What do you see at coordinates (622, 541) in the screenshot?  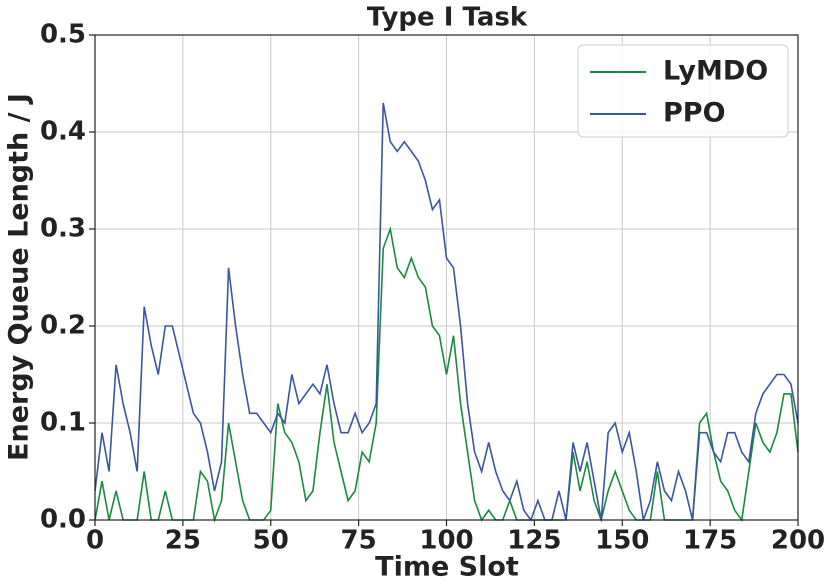 I see `x-tick-label: 150` at bounding box center [622, 541].